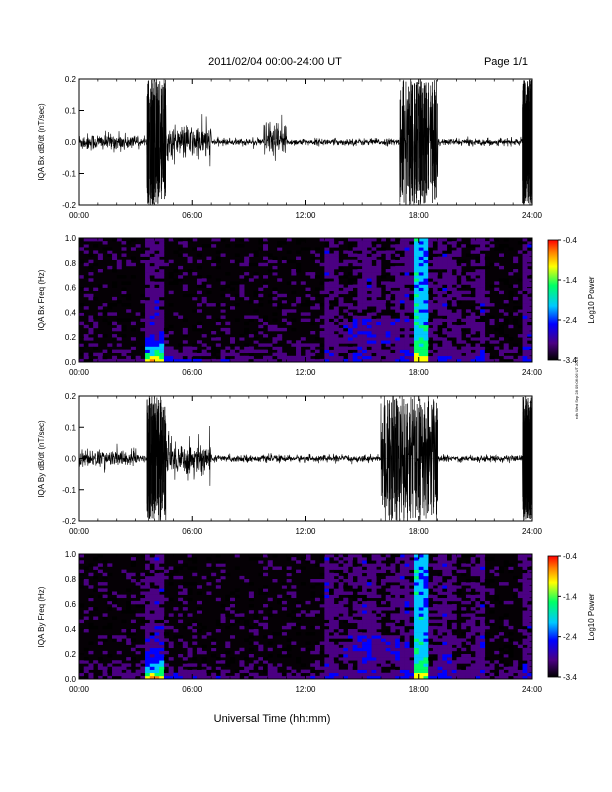  Describe the element at coordinates (305, 215) in the screenshot. I see `bx-dbdt-xtick-label: 12:00` at that location.